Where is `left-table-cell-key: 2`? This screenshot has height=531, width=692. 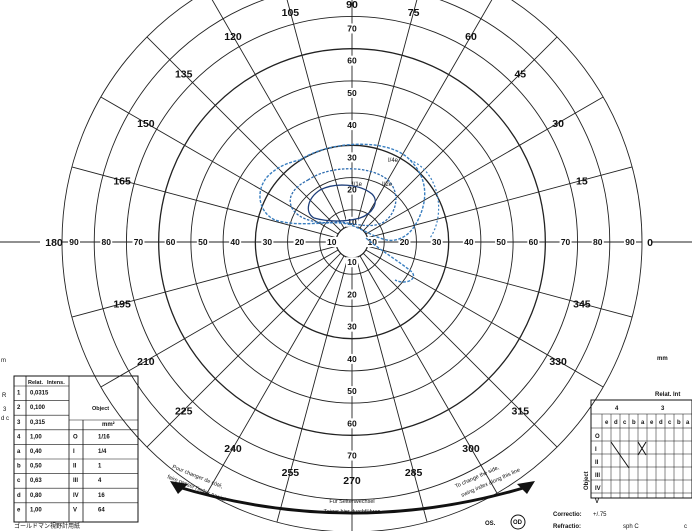 left-table-cell-key: 2 is located at coordinates (19, 408).